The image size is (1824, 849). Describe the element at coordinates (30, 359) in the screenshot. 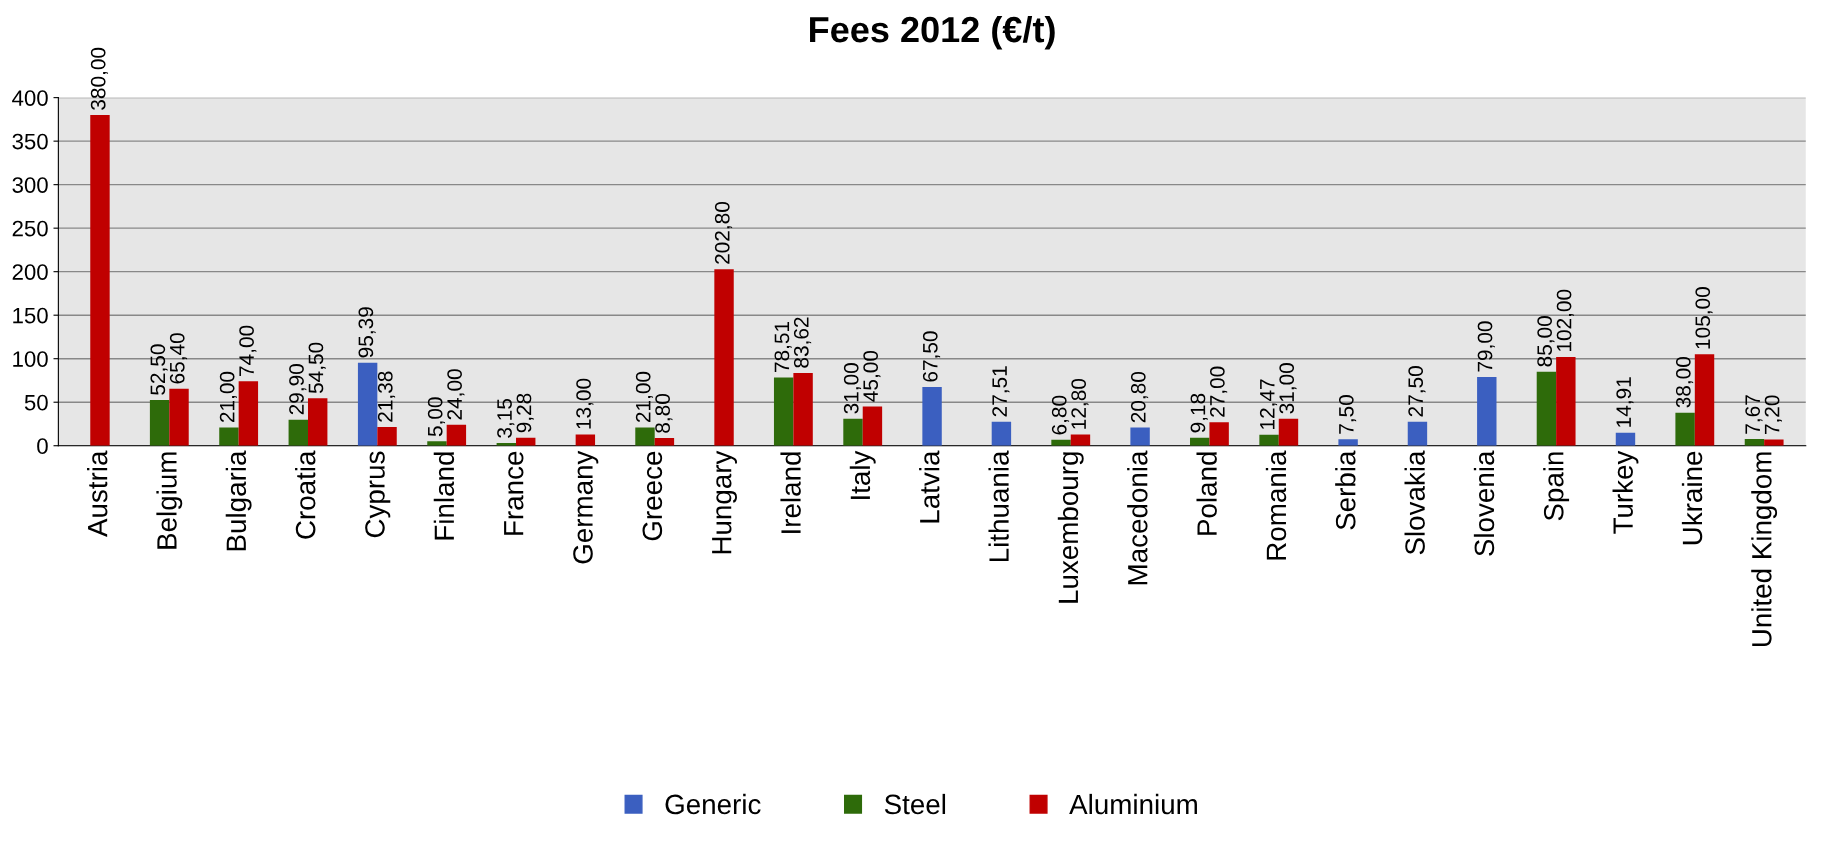

I see `y-tick-label: 100` at that location.